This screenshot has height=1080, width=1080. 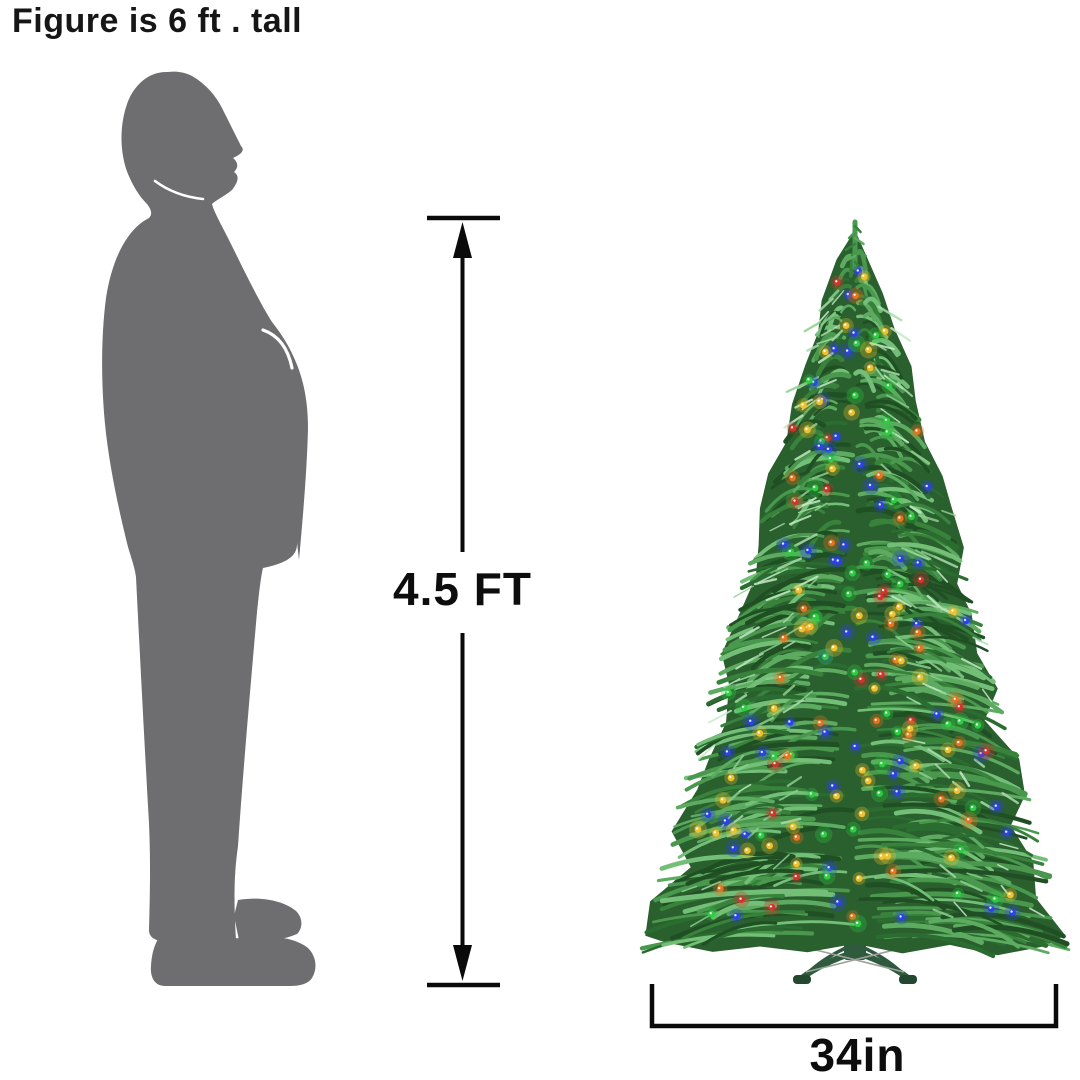 I want to click on person-collar-highlight, so click(x=179, y=190).